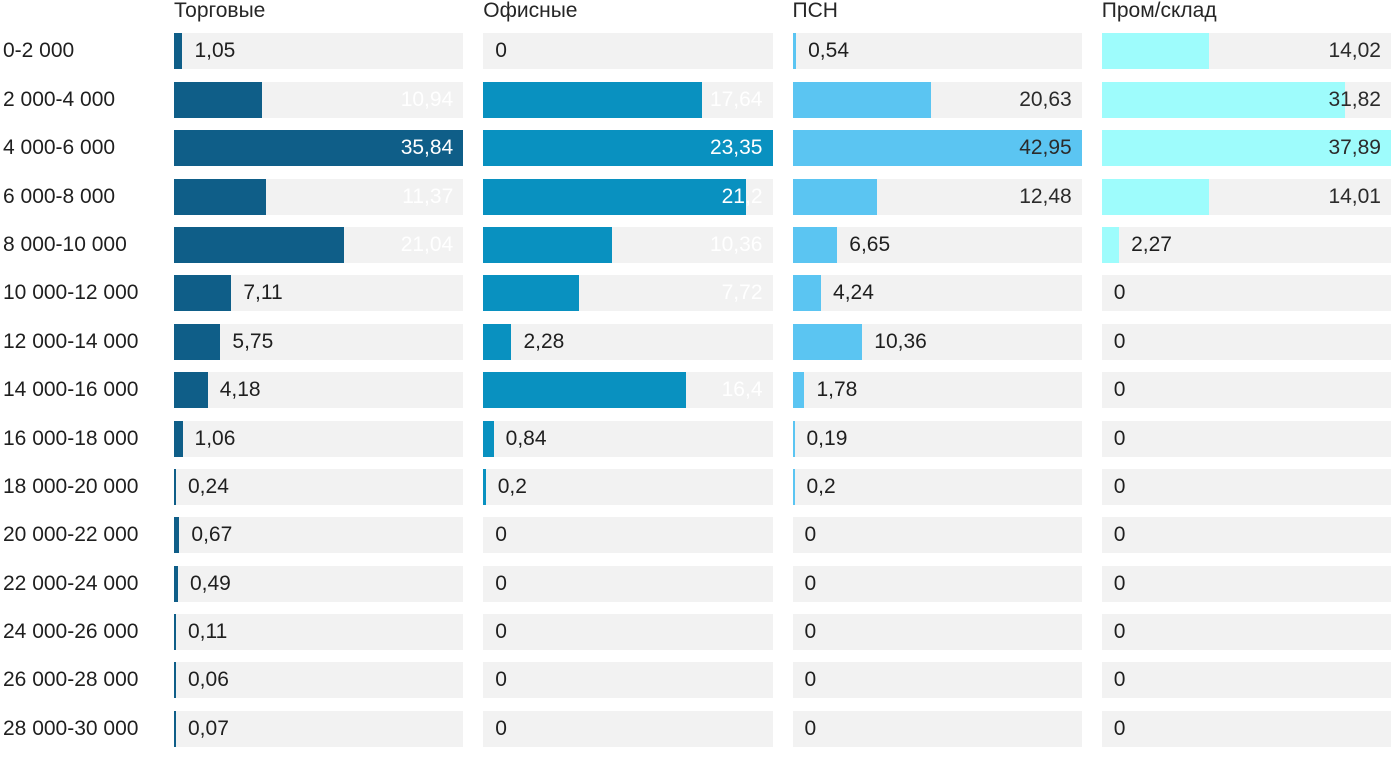 The height and width of the screenshot is (766, 1400). I want to click on bar-value-label: 6,65, so click(870, 244).